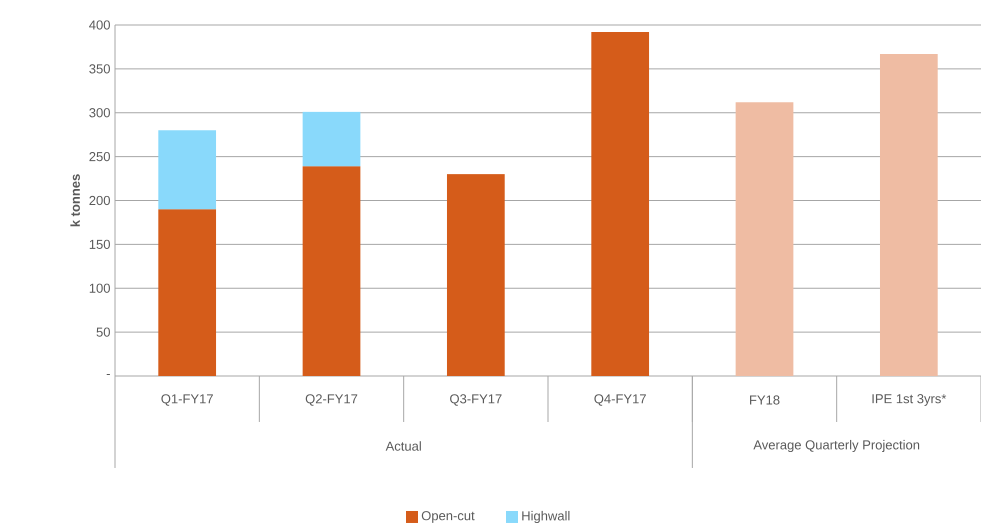 This screenshot has width=981, height=529. I want to click on y-tick-label: 200, so click(99, 201).